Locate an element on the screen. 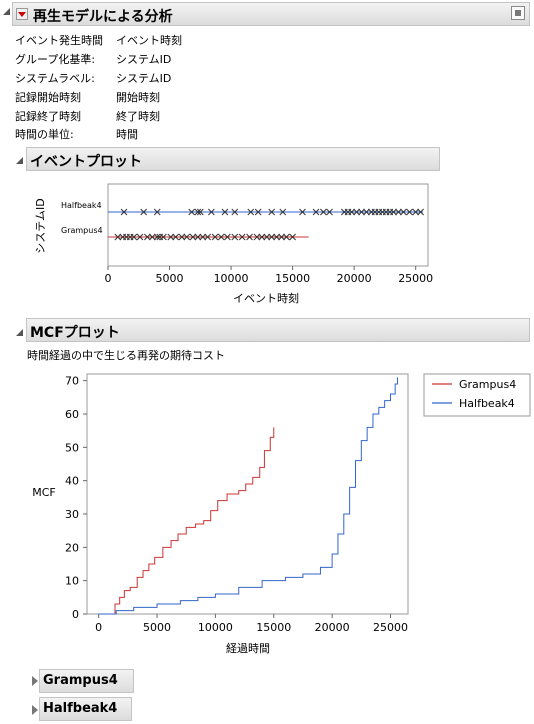 The width and height of the screenshot is (534, 724). grampus-section-toggle is located at coordinates (35, 681).